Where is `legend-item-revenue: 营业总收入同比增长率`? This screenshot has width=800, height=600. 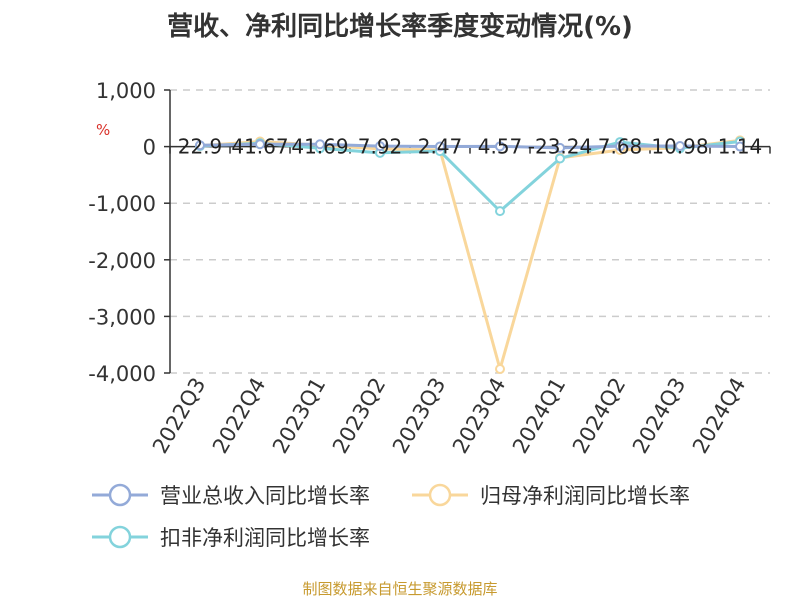
legend-item-revenue: 营业总收入同比增长率 is located at coordinates (230, 495).